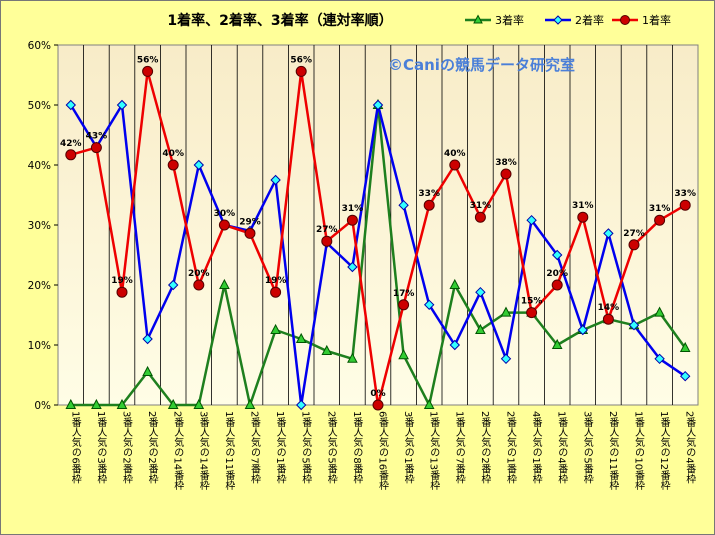 The height and width of the screenshot is (535, 715). Describe the element at coordinates (639, 451) in the screenshot. I see `x-tick-label: 1番人気の10番枠` at that location.